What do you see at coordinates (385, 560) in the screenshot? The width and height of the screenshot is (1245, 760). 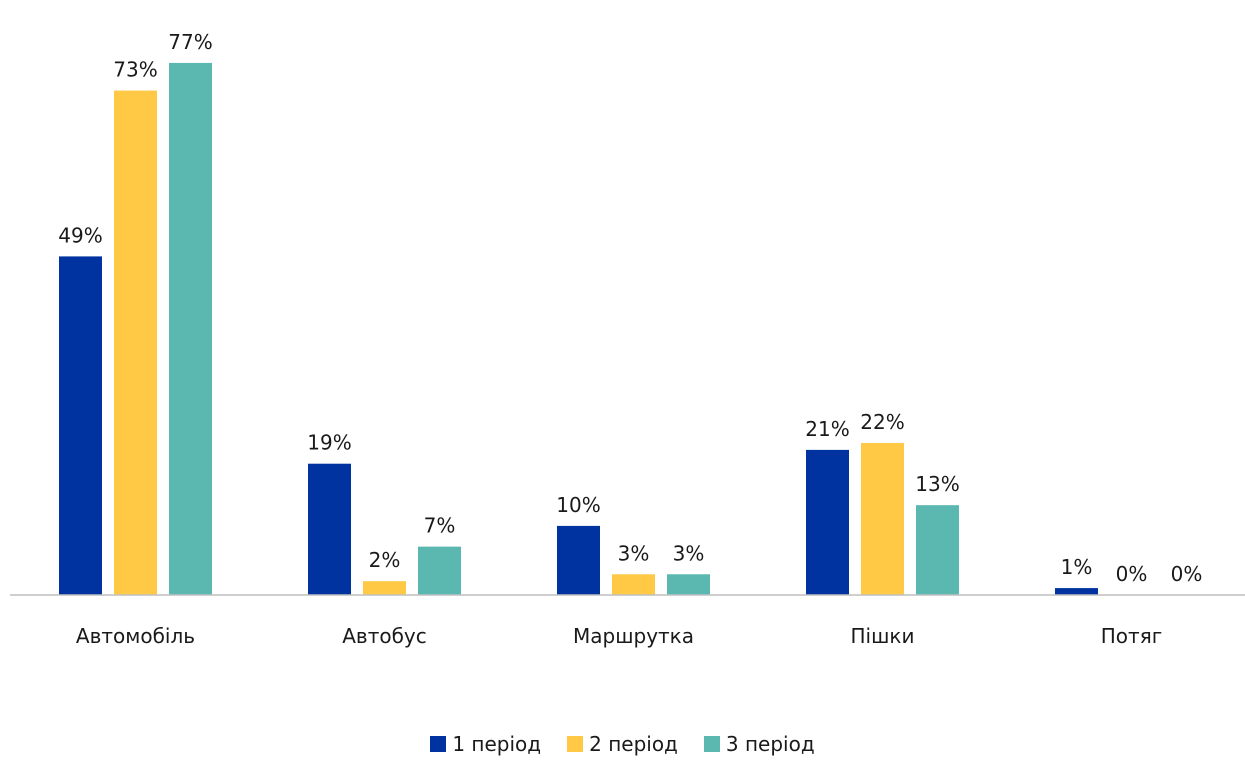 I see `data-label: 2%` at bounding box center [385, 560].